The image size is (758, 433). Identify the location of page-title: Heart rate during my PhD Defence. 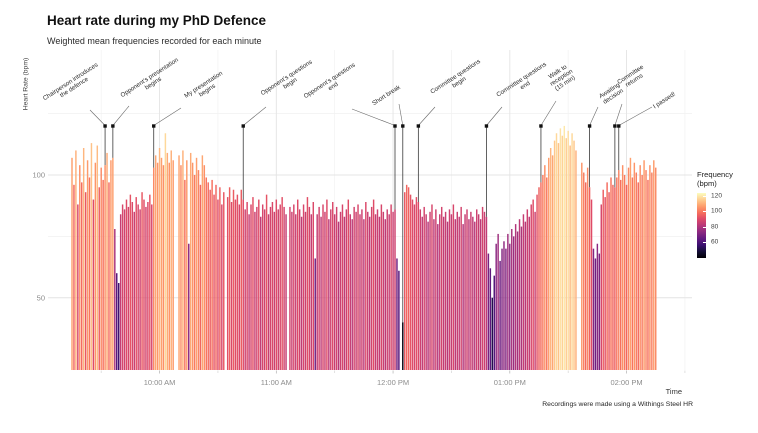
(157, 20).